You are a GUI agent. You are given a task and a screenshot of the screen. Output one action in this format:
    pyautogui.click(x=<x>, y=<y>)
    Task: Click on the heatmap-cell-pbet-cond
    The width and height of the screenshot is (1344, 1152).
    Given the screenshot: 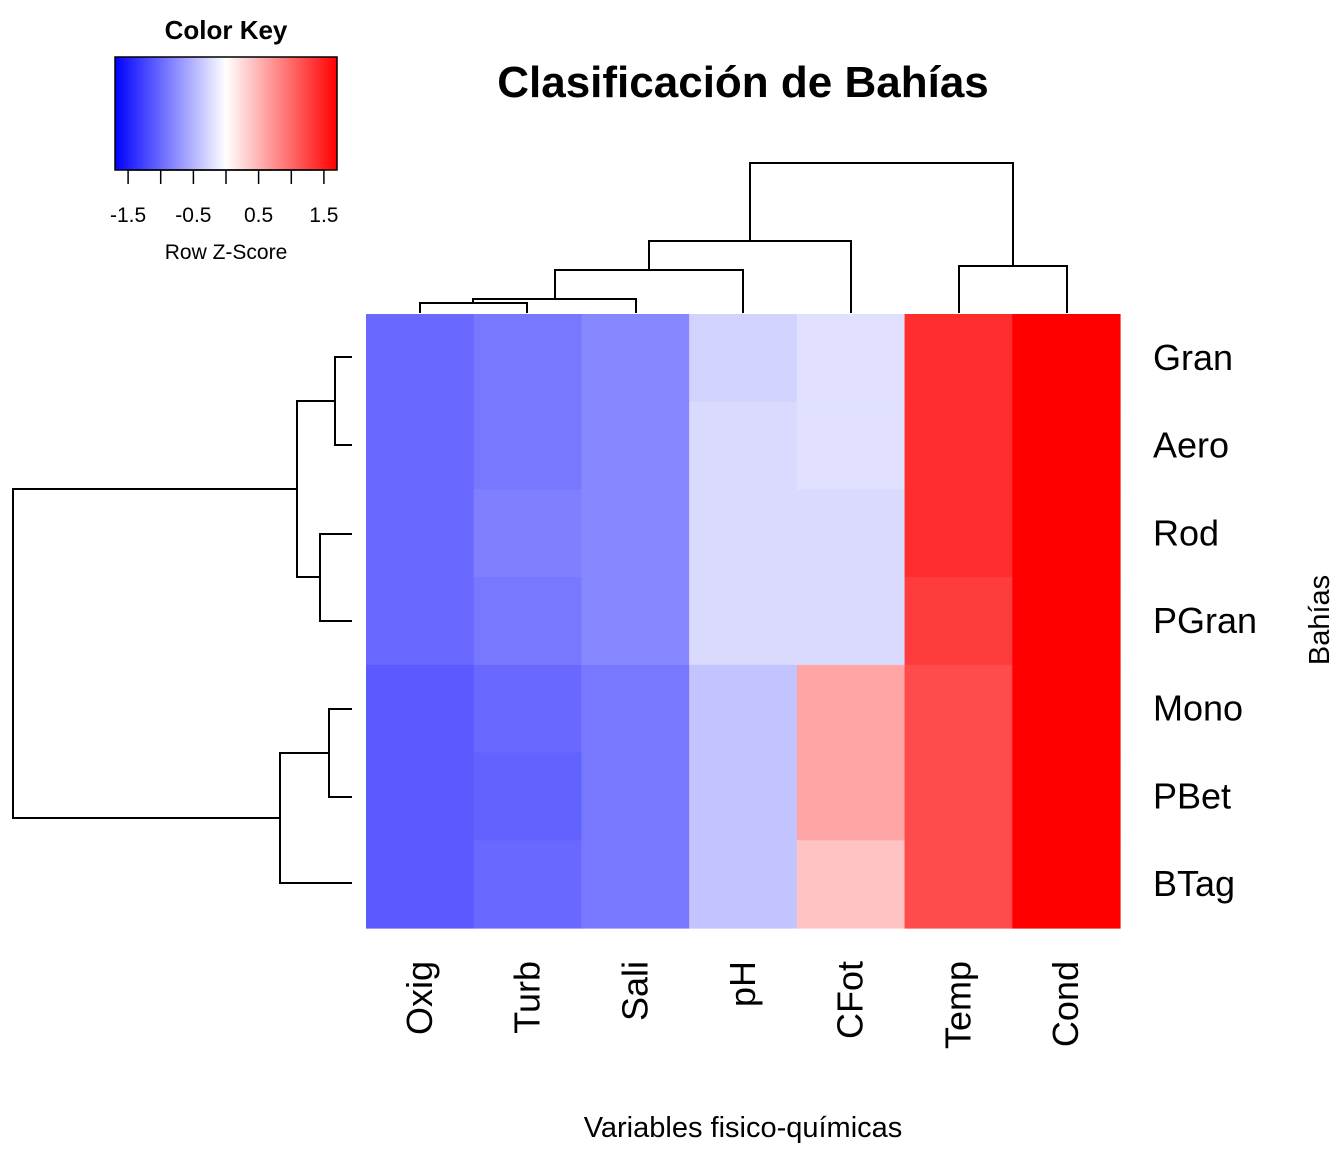 What is the action you would take?
    pyautogui.click(x=1066, y=796)
    